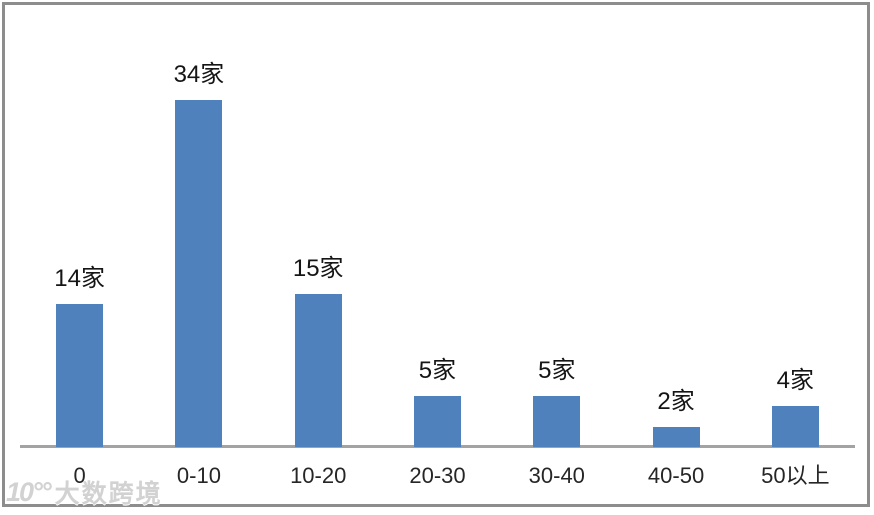 The image size is (874, 515). What do you see at coordinates (79, 279) in the screenshot?
I see `bar-value-label: 14家` at bounding box center [79, 279].